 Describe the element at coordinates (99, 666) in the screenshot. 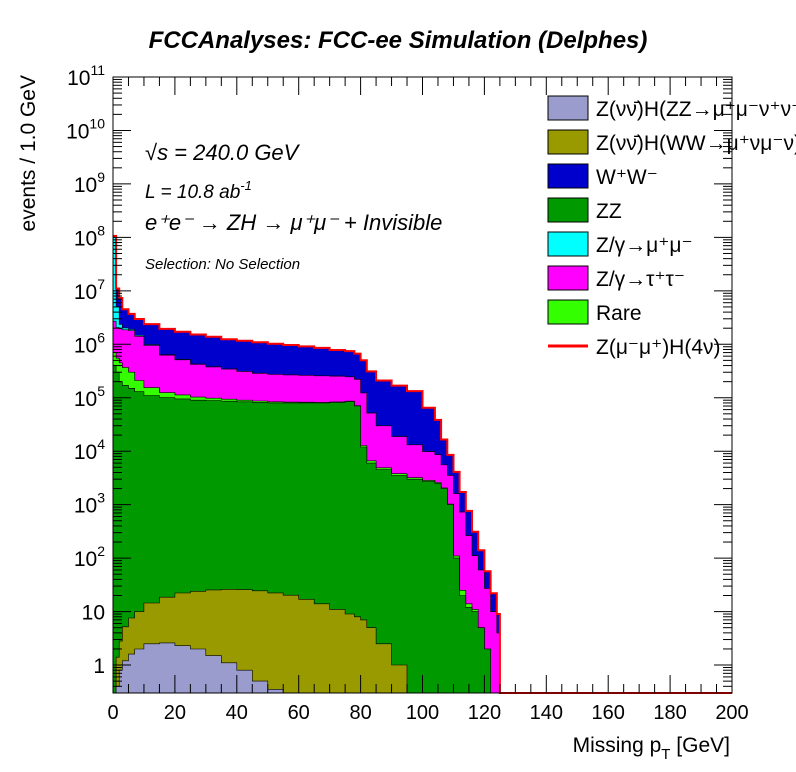

I see `y-tick-label: 1` at that location.